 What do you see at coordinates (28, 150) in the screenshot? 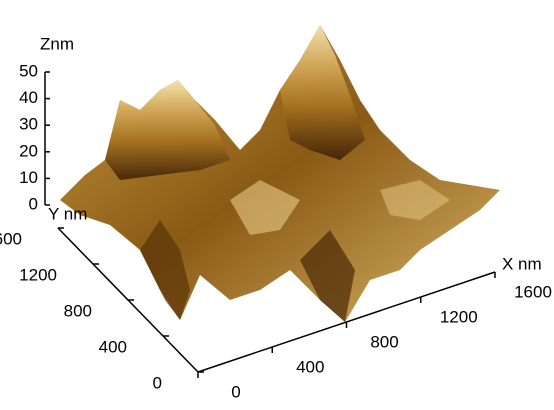
I see `z-tick-label: 20` at bounding box center [28, 150].